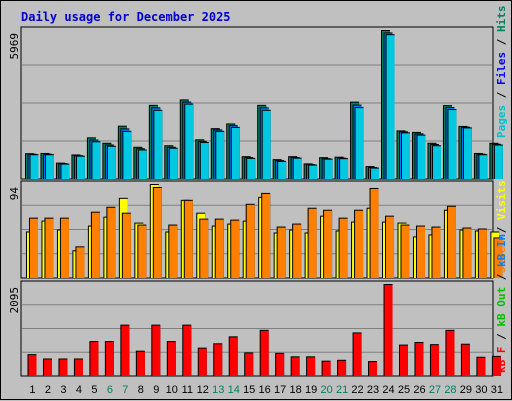 The width and height of the screenshot is (512, 401). I want to click on day-label: 5, so click(94, 390).